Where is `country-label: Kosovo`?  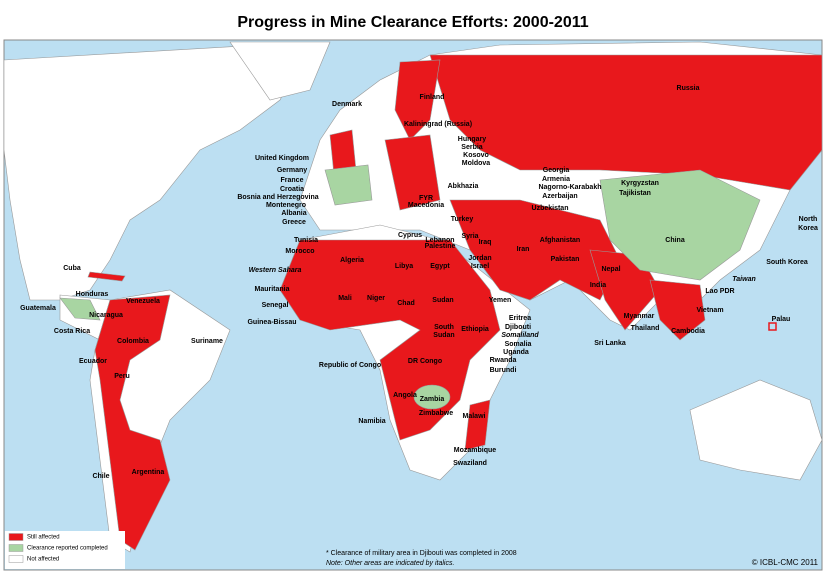
country-label: Kosovo is located at coordinates (476, 155).